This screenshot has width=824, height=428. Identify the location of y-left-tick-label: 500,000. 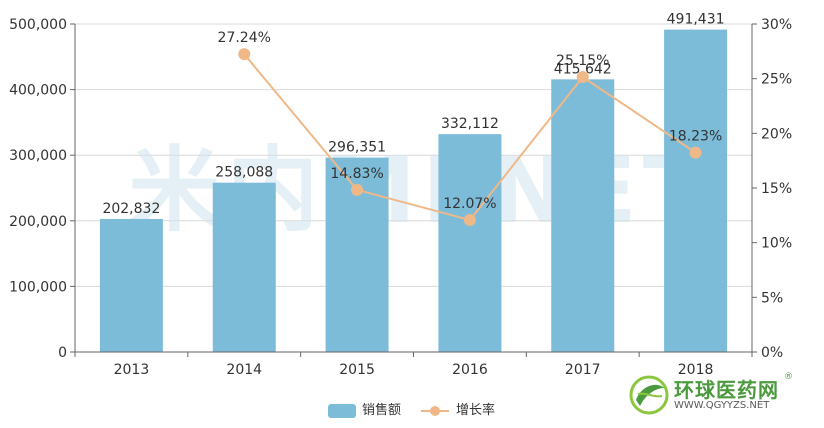
(38, 25).